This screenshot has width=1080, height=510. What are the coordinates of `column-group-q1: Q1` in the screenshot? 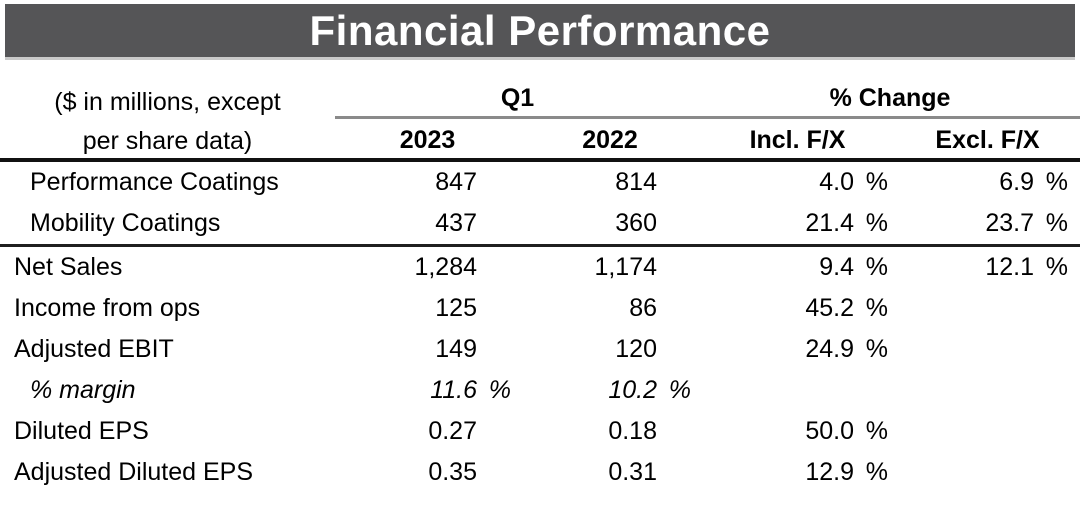 It's located at (517, 97).